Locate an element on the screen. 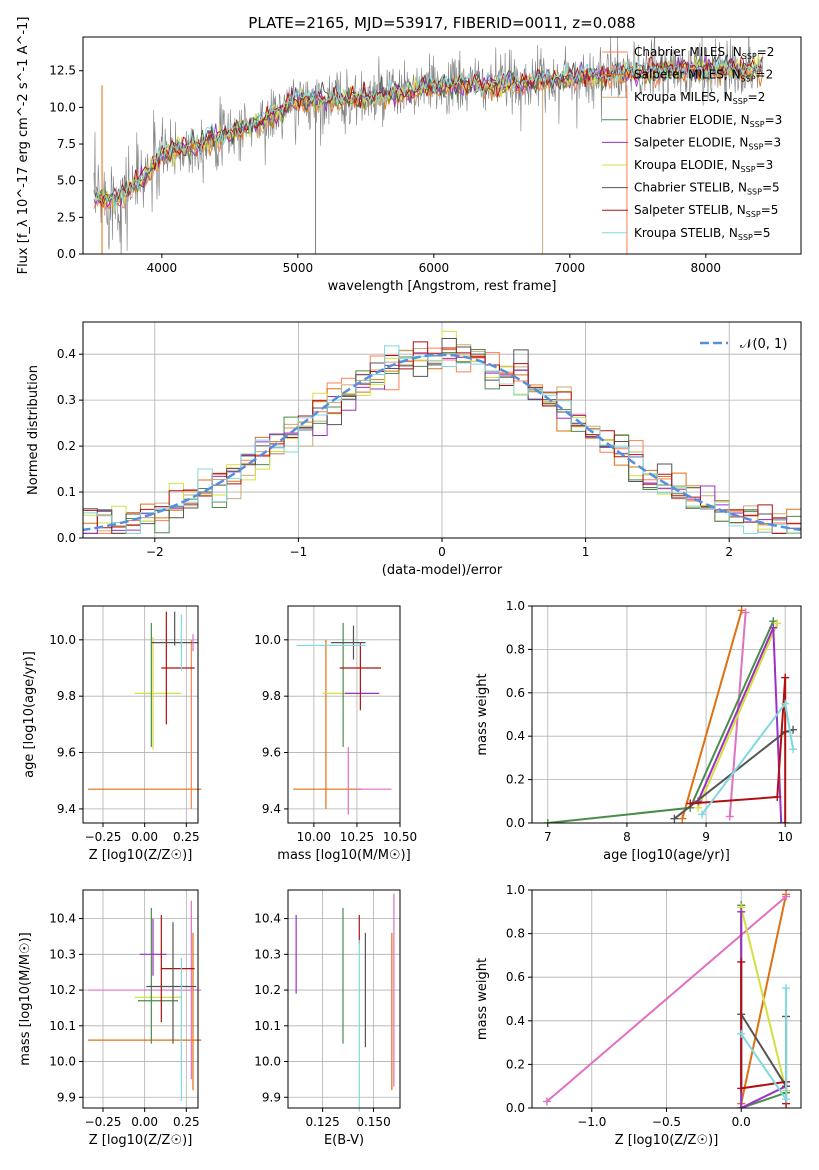  x-tick-label: 0.150 is located at coordinates (373, 1122).